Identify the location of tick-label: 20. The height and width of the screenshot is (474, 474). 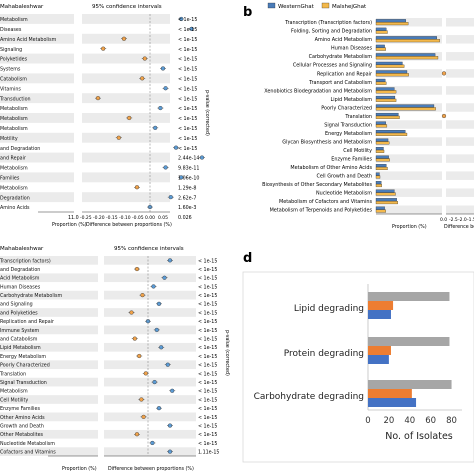
(388, 421).